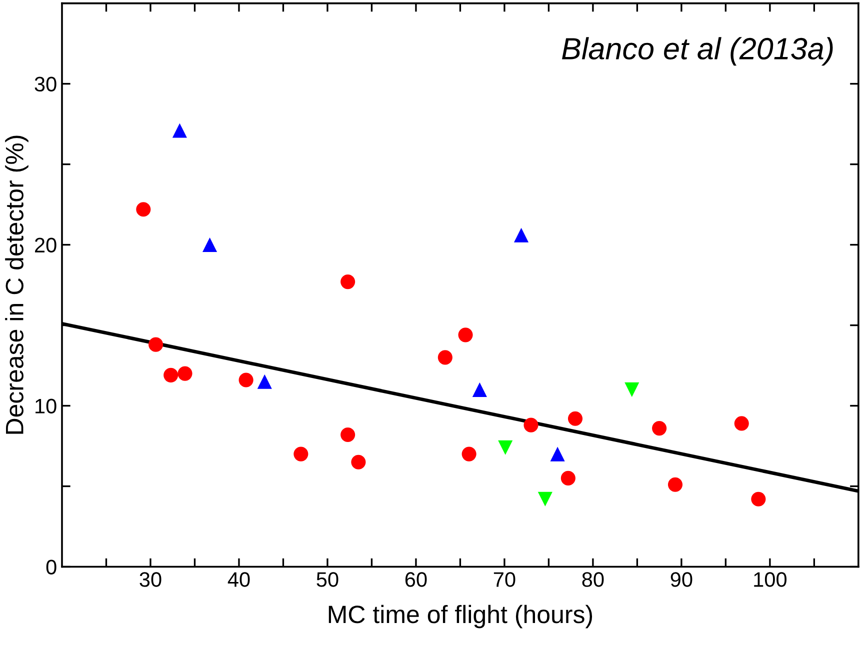  Describe the element at coordinates (681, 579) in the screenshot. I see `x-tick-label: 90` at that location.